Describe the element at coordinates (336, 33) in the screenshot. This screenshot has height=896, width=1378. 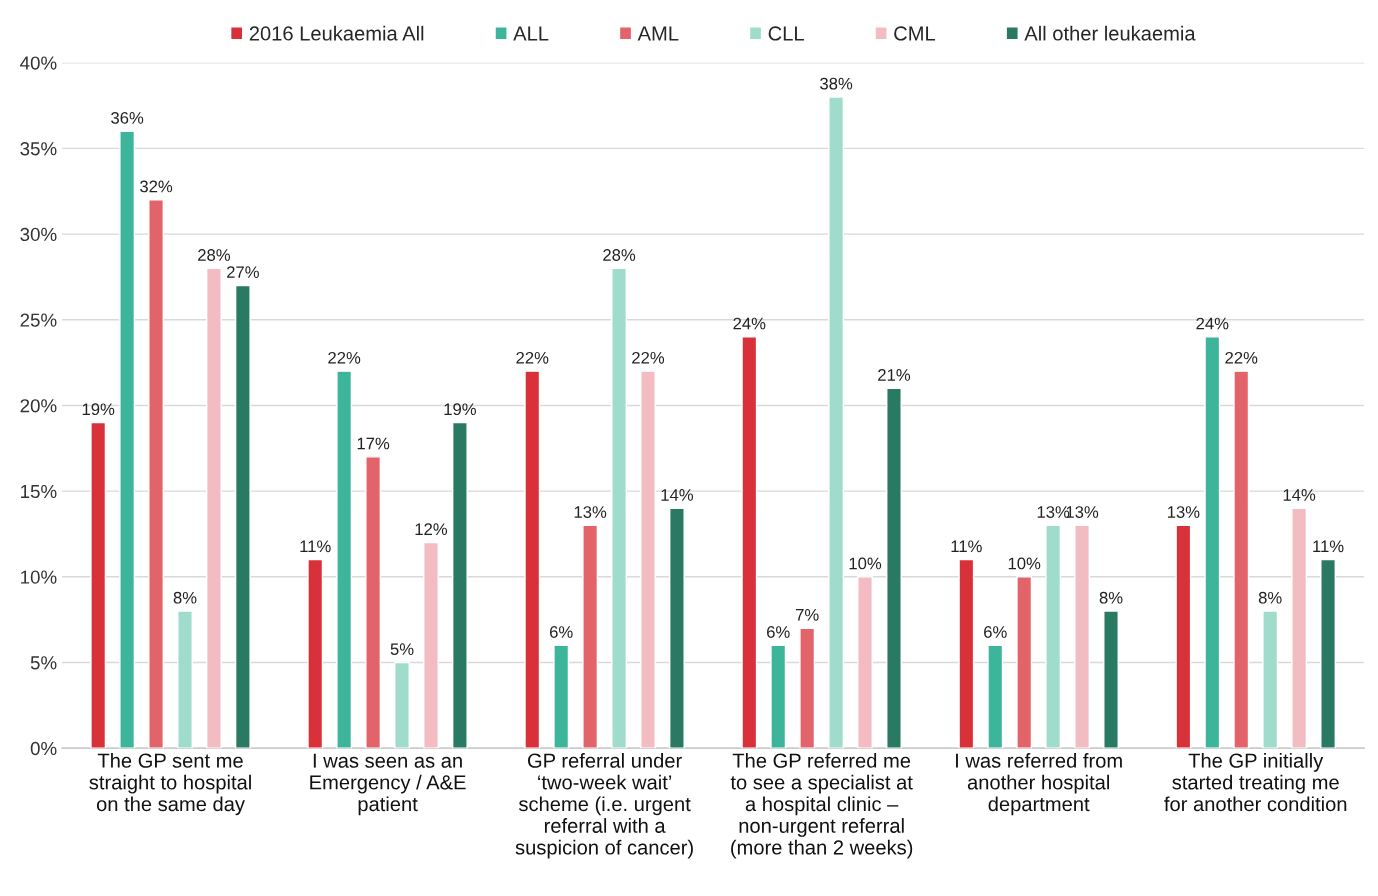
I see `legend-label: 2016 Leukaemia All` at that location.